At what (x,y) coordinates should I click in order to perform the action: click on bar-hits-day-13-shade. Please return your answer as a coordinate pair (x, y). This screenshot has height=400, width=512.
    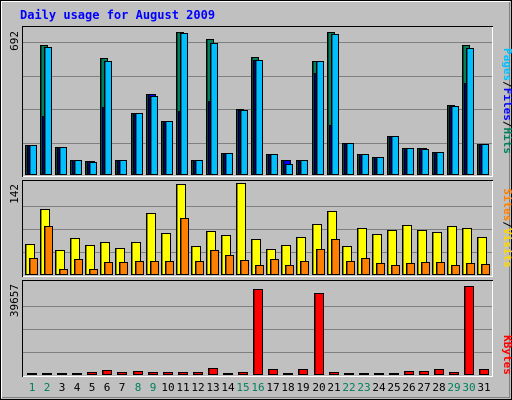
    Looking at the image, I should click on (207, 107).